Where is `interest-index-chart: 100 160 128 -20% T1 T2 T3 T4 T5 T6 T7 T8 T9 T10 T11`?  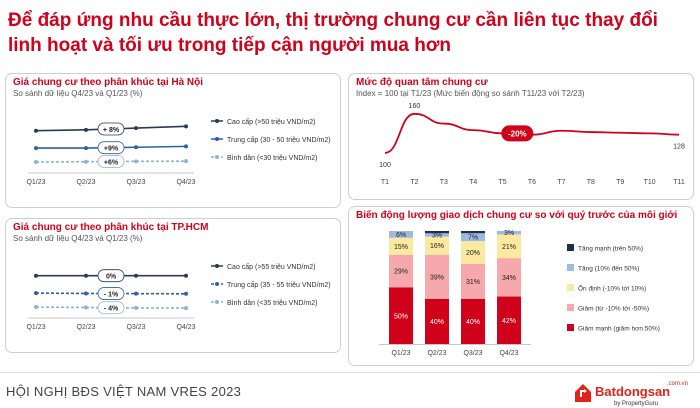 interest-index-chart: 100 160 128 -20% T1 T2 T3 T4 T5 T6 T7 T8 T9 T10 T11 is located at coordinates (532, 144).